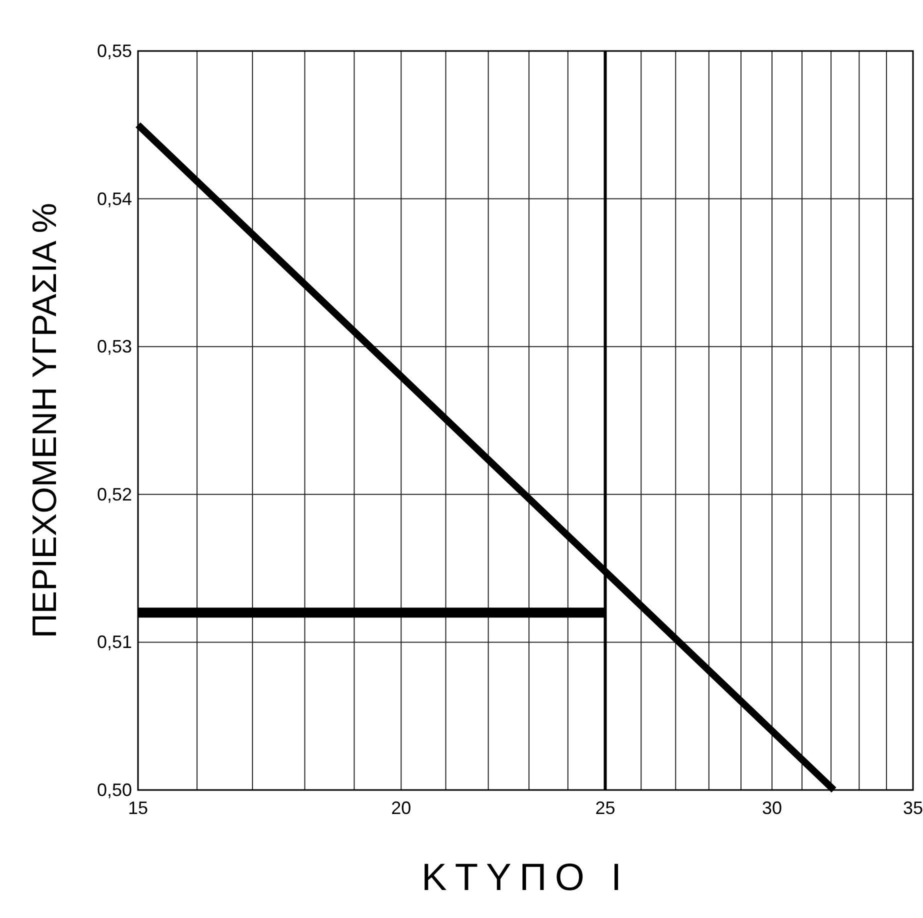 The image size is (923, 918). What do you see at coordinates (138, 808) in the screenshot?
I see `x-tick-label: 15` at bounding box center [138, 808].